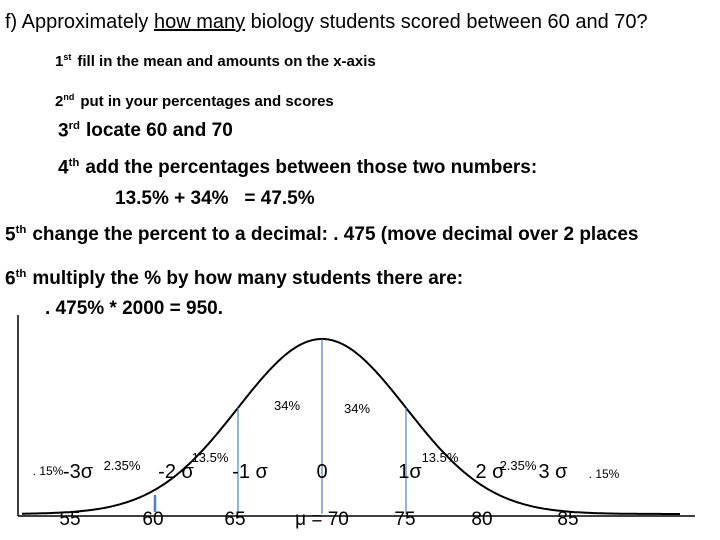  What do you see at coordinates (481, 519) in the screenshot?
I see `score-label: 80` at bounding box center [481, 519].